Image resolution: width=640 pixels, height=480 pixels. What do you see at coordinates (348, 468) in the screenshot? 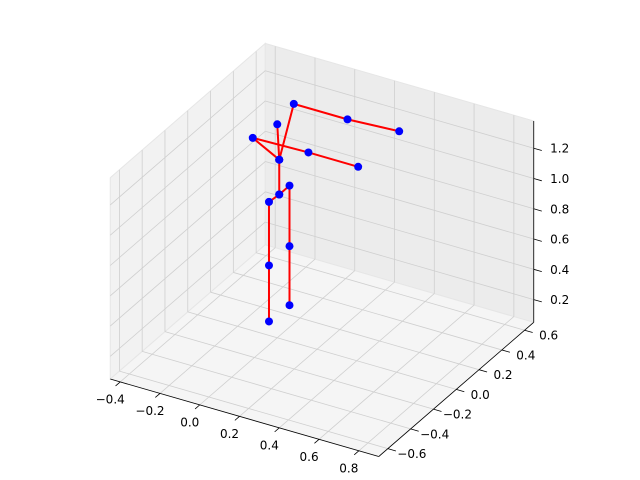
I see `x-tick-label: 0.8` at bounding box center [348, 468].